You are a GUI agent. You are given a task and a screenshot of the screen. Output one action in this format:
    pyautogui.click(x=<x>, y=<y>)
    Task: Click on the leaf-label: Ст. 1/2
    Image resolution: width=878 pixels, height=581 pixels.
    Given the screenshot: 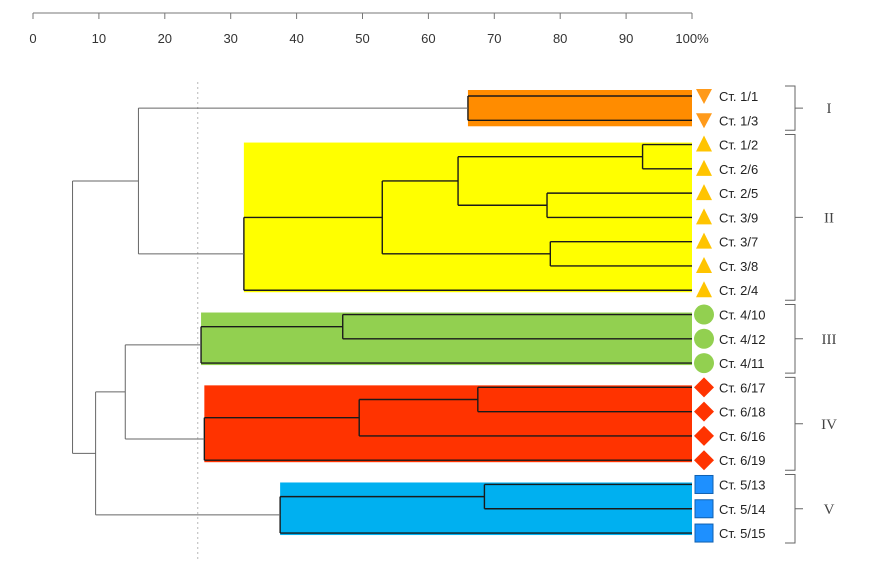 What is the action you would take?
    pyautogui.click(x=738, y=145)
    